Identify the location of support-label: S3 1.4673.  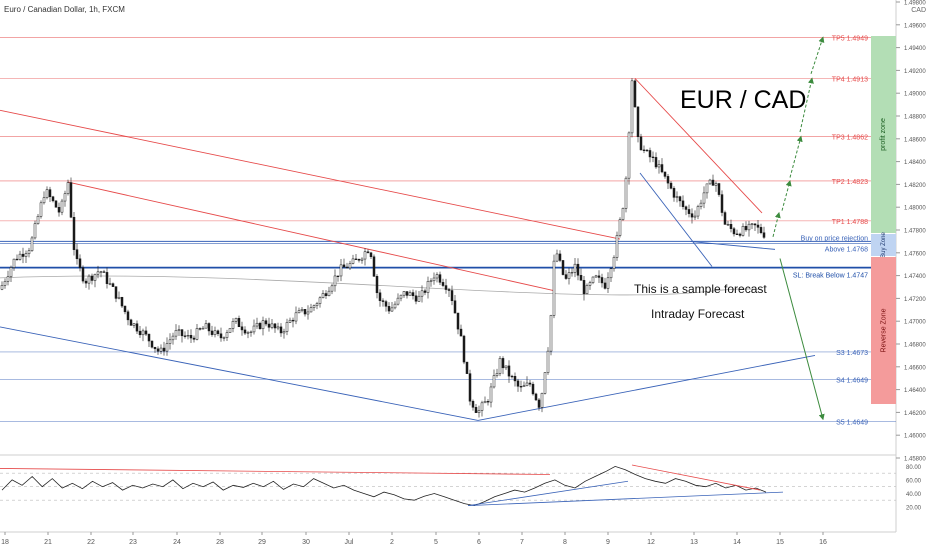
(852, 353).